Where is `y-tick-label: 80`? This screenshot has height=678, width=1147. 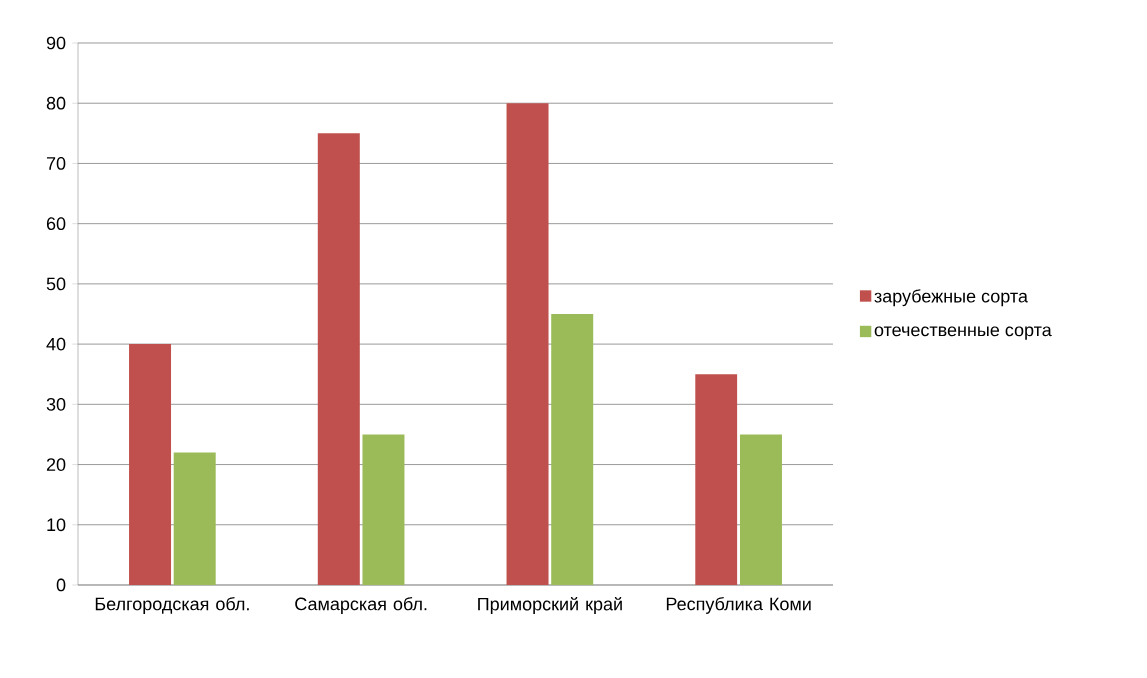 y-tick-label: 80 is located at coordinates (56, 103).